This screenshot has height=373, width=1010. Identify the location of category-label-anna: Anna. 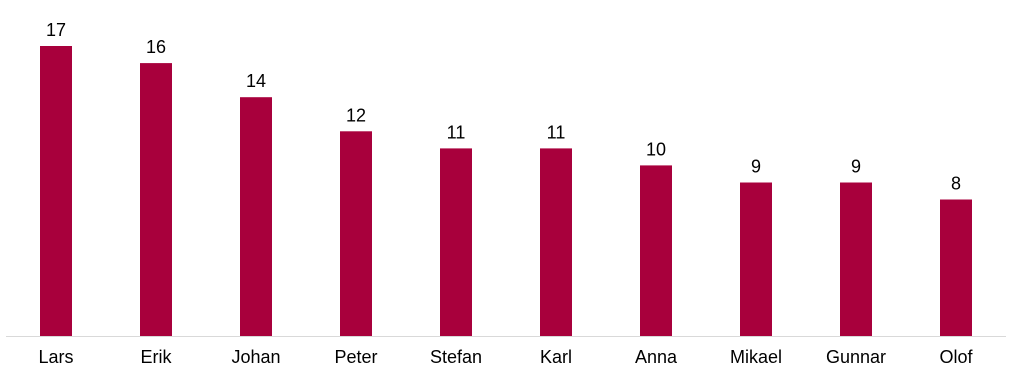
(656, 357).